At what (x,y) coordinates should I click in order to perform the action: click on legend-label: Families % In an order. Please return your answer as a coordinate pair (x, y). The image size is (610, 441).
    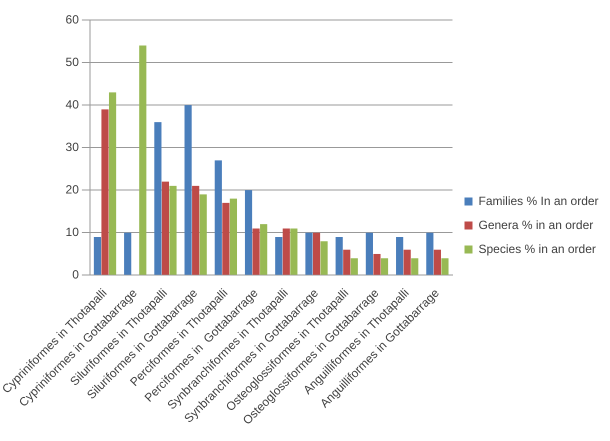
    Looking at the image, I should click on (538, 201).